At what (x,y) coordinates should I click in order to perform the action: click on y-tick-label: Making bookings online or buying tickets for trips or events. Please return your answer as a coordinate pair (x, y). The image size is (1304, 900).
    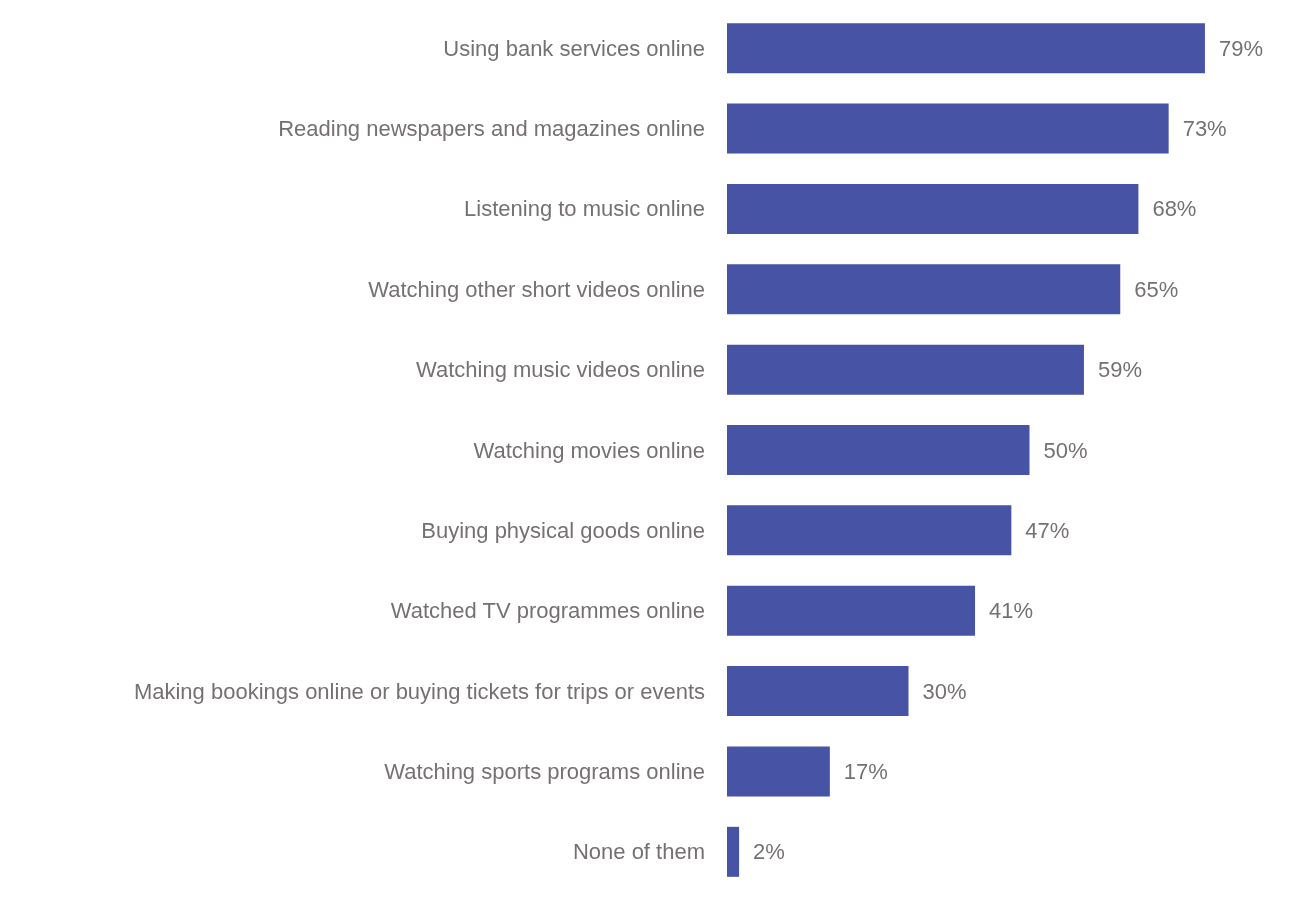
    Looking at the image, I should click on (419, 691).